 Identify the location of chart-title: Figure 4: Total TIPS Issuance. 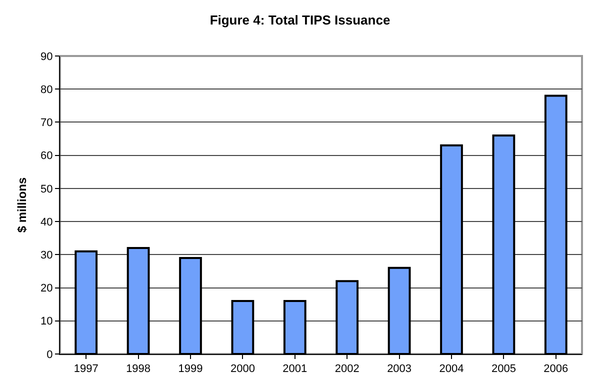
(300, 20).